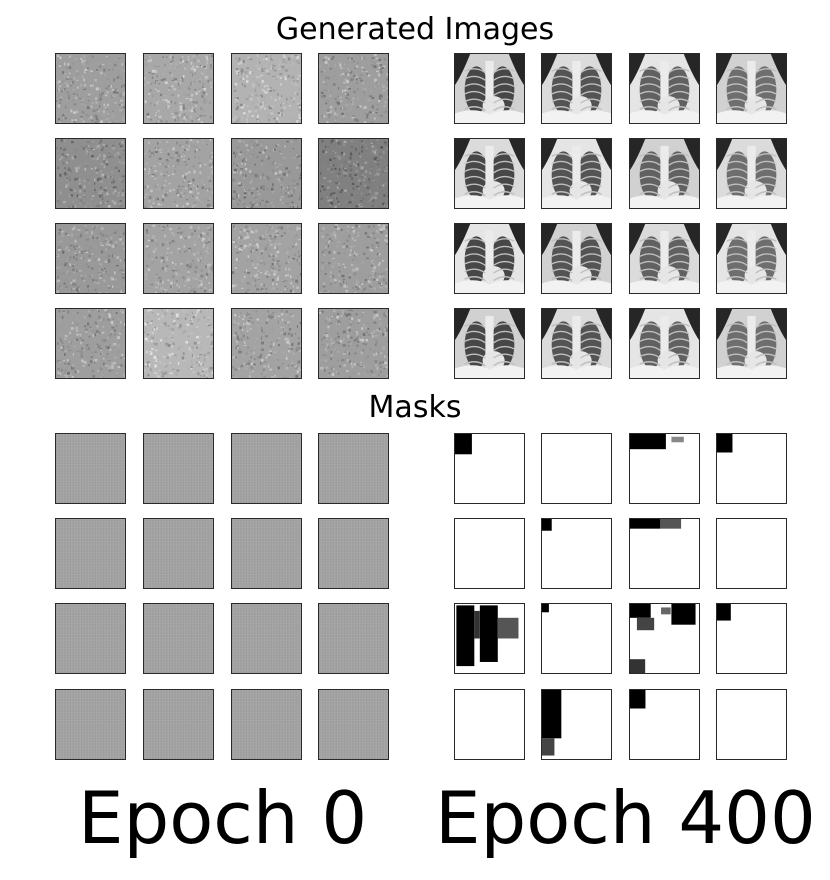 The height and width of the screenshot is (880, 830). What do you see at coordinates (415, 407) in the screenshot?
I see `masks-title: Masks` at bounding box center [415, 407].